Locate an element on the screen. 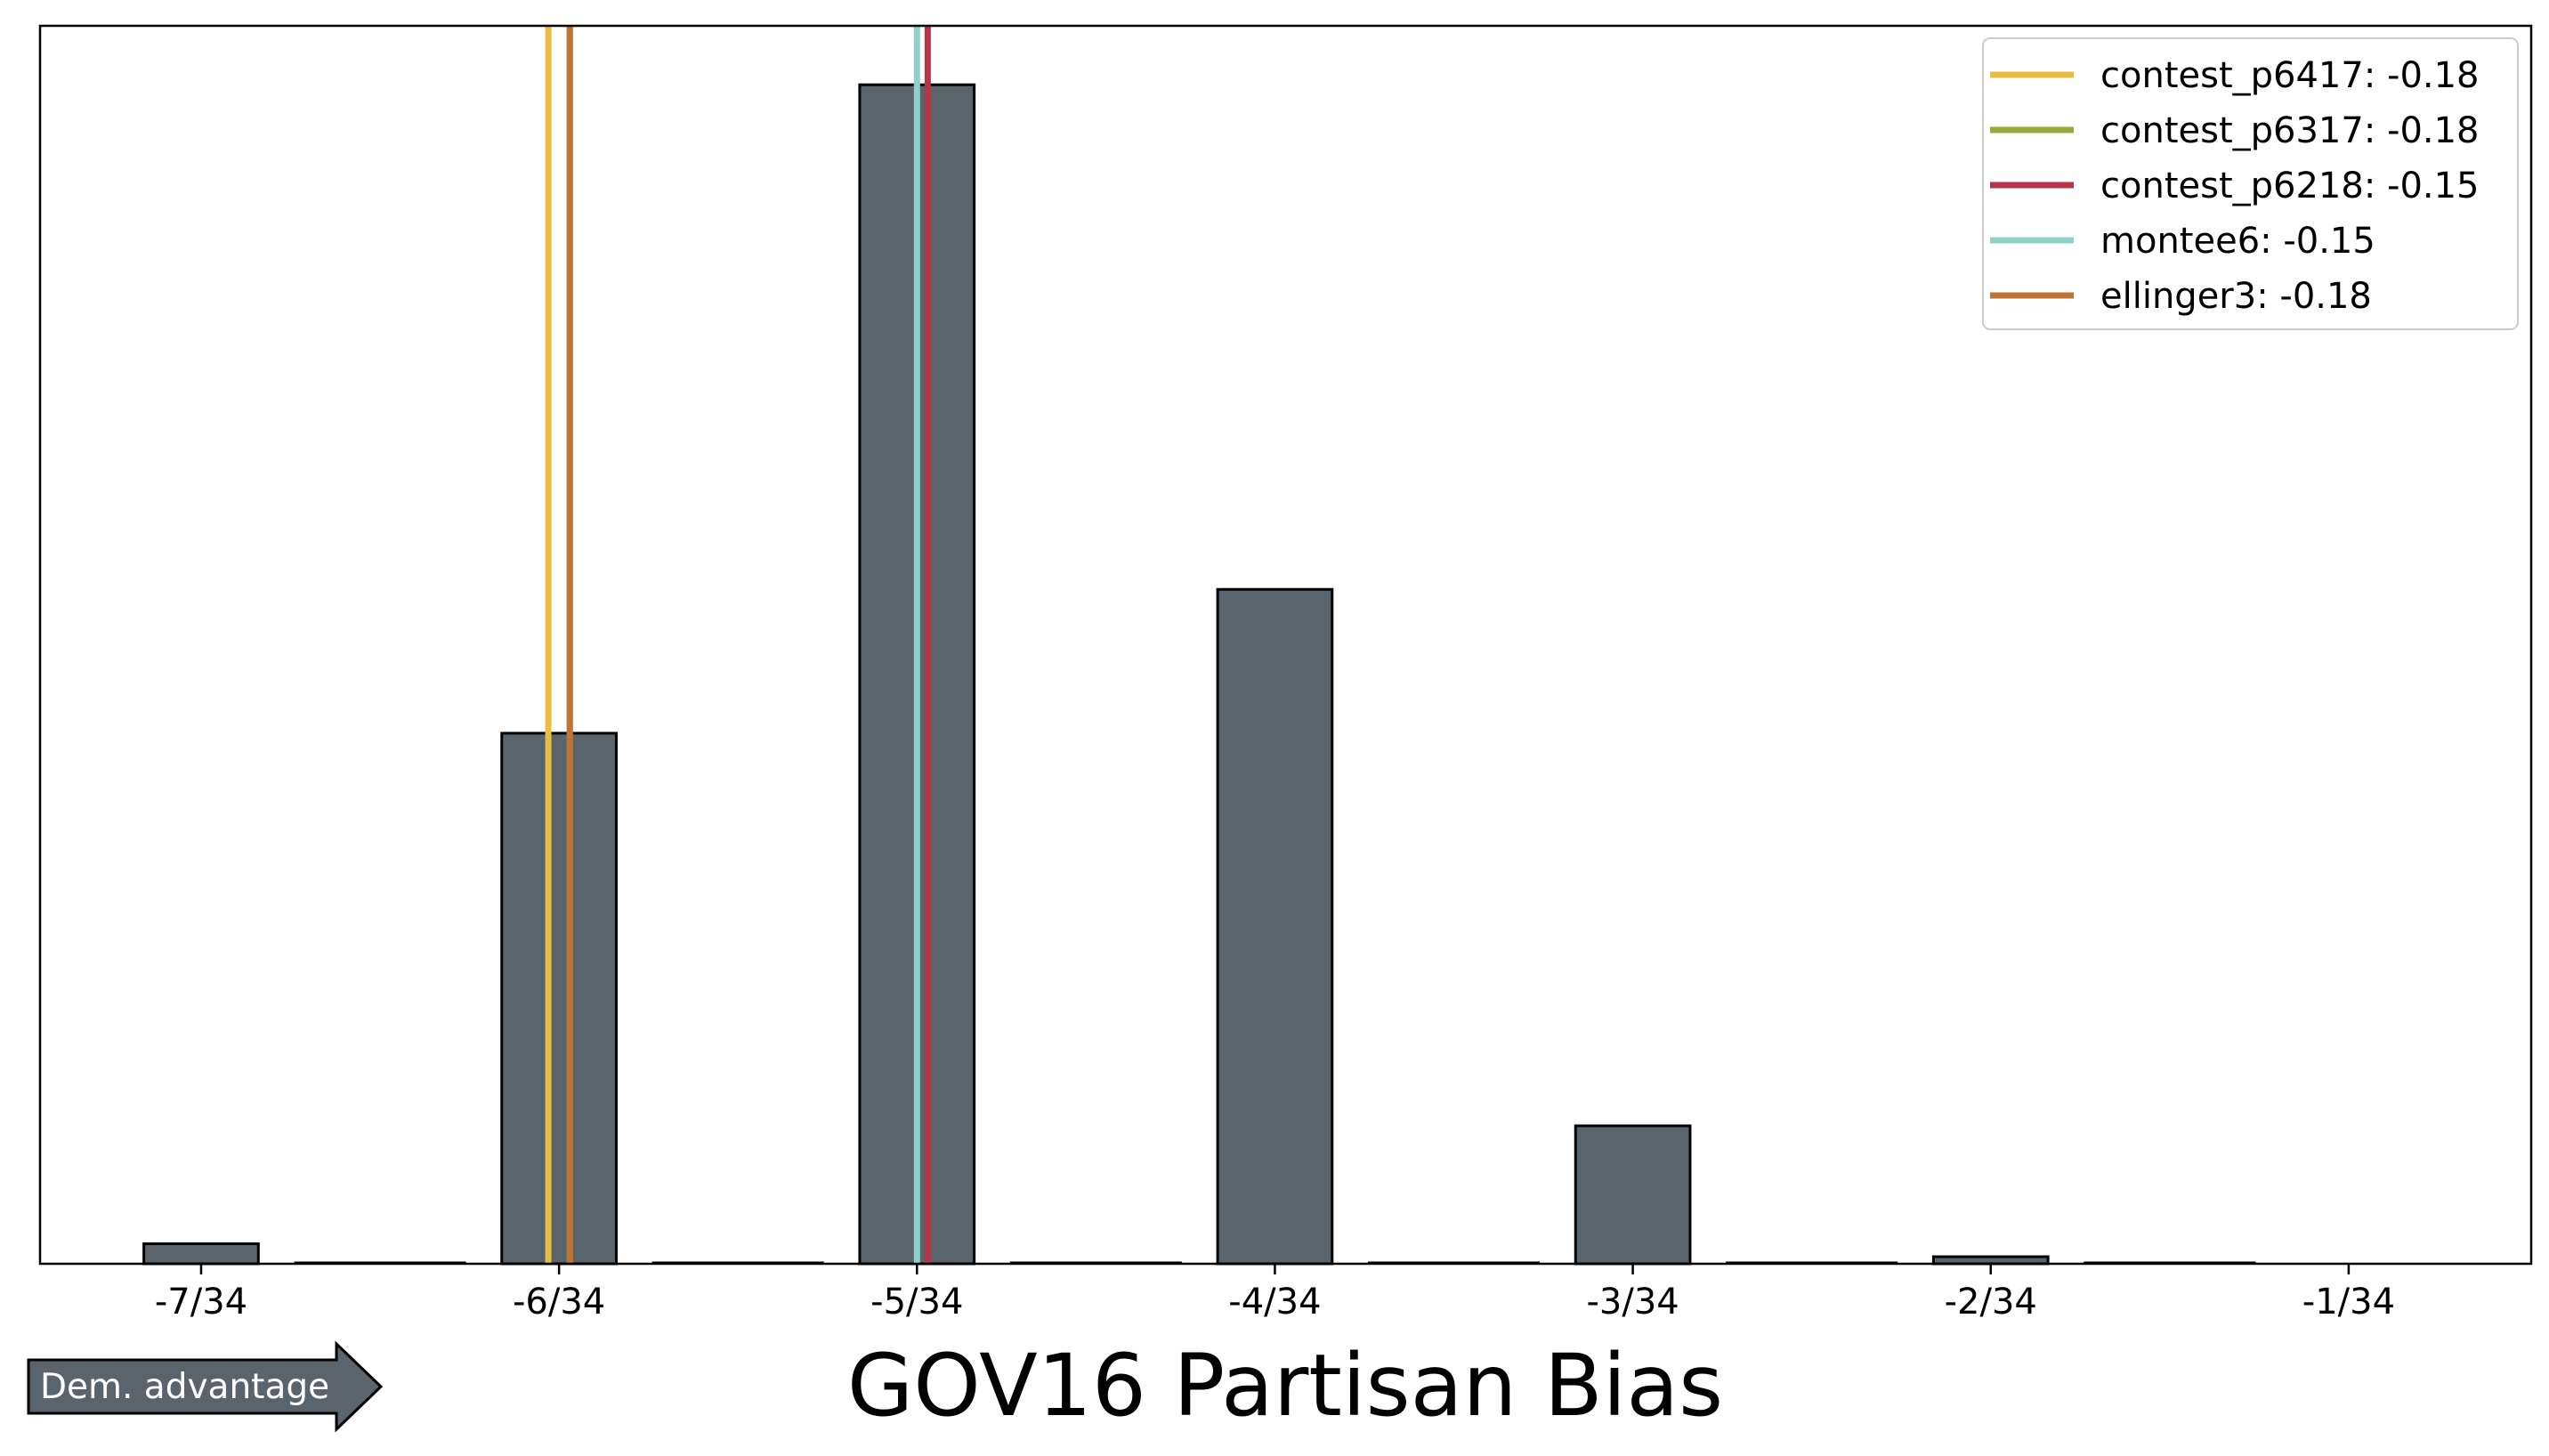 This screenshot has height=1456, width=2549. x-tick-label-2: -6/34 is located at coordinates (559, 1302).